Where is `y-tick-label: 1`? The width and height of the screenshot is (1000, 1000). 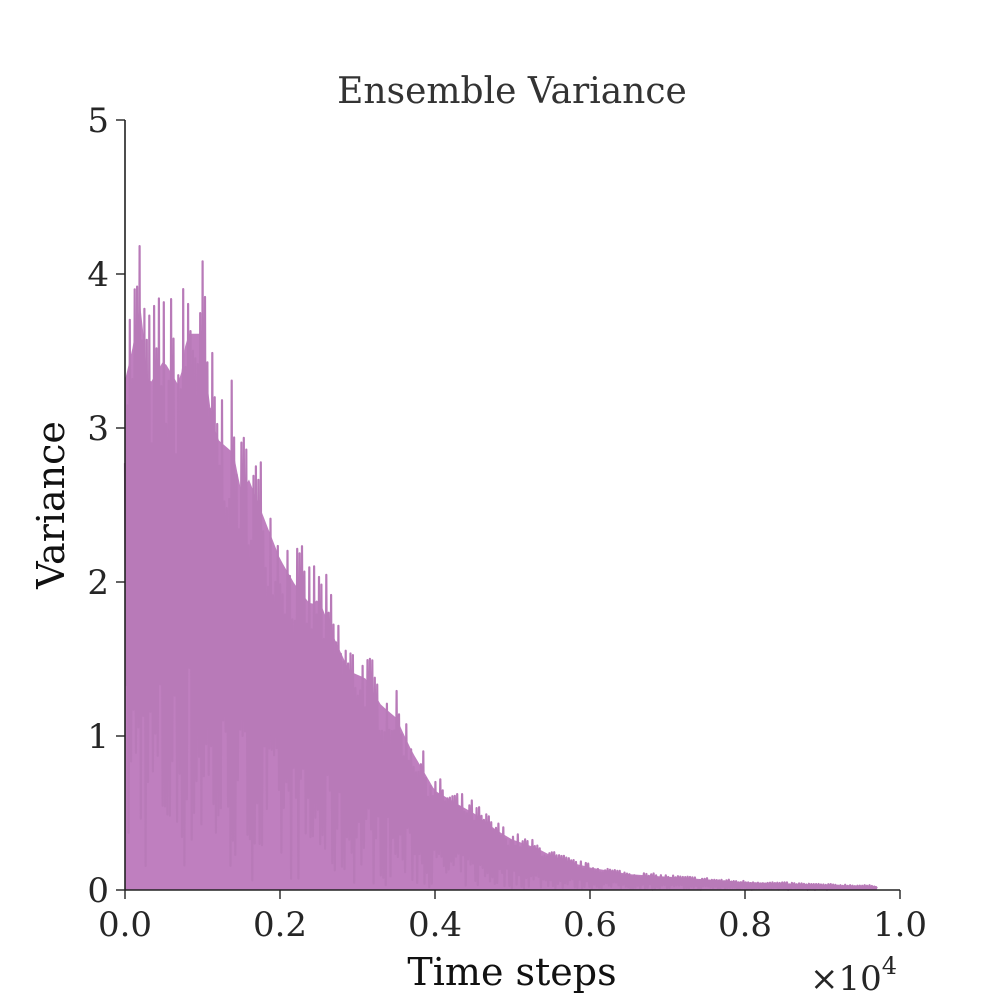 y-tick-label: 1 is located at coordinates (98, 737).